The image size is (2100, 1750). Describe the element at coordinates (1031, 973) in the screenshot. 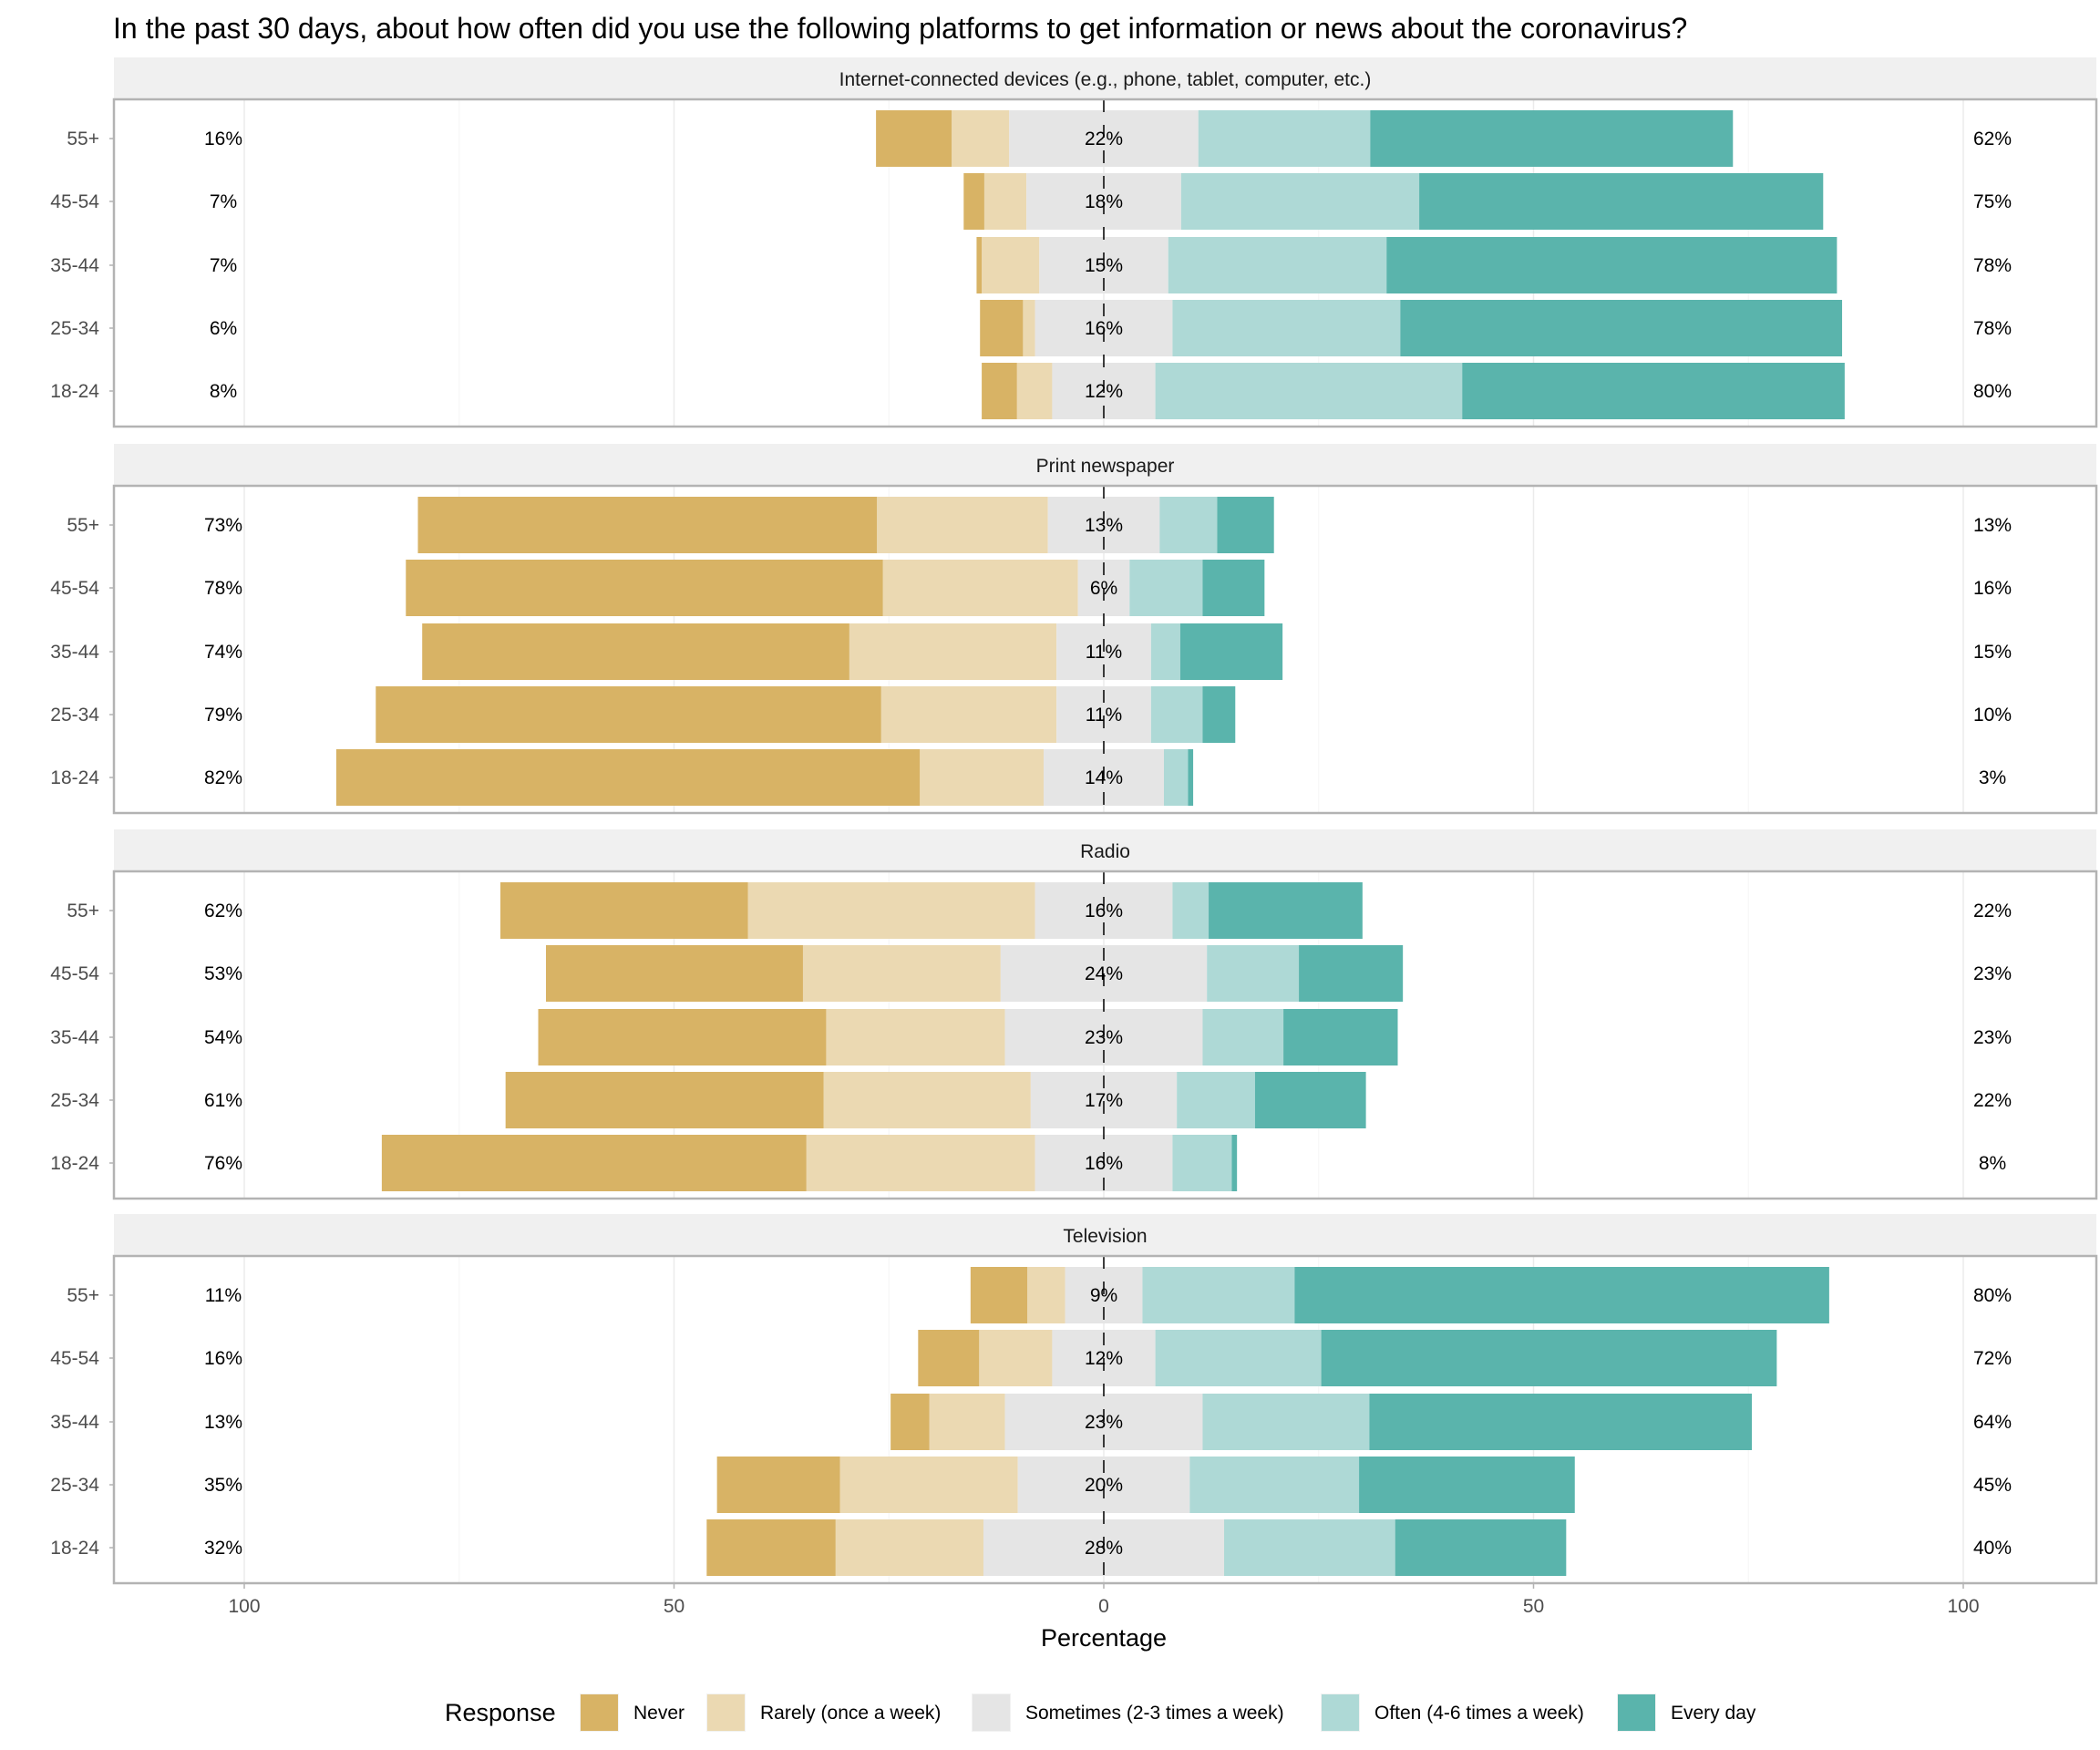

I see `bar-row-45-54: 45-54 53% 24% 23%` at that location.